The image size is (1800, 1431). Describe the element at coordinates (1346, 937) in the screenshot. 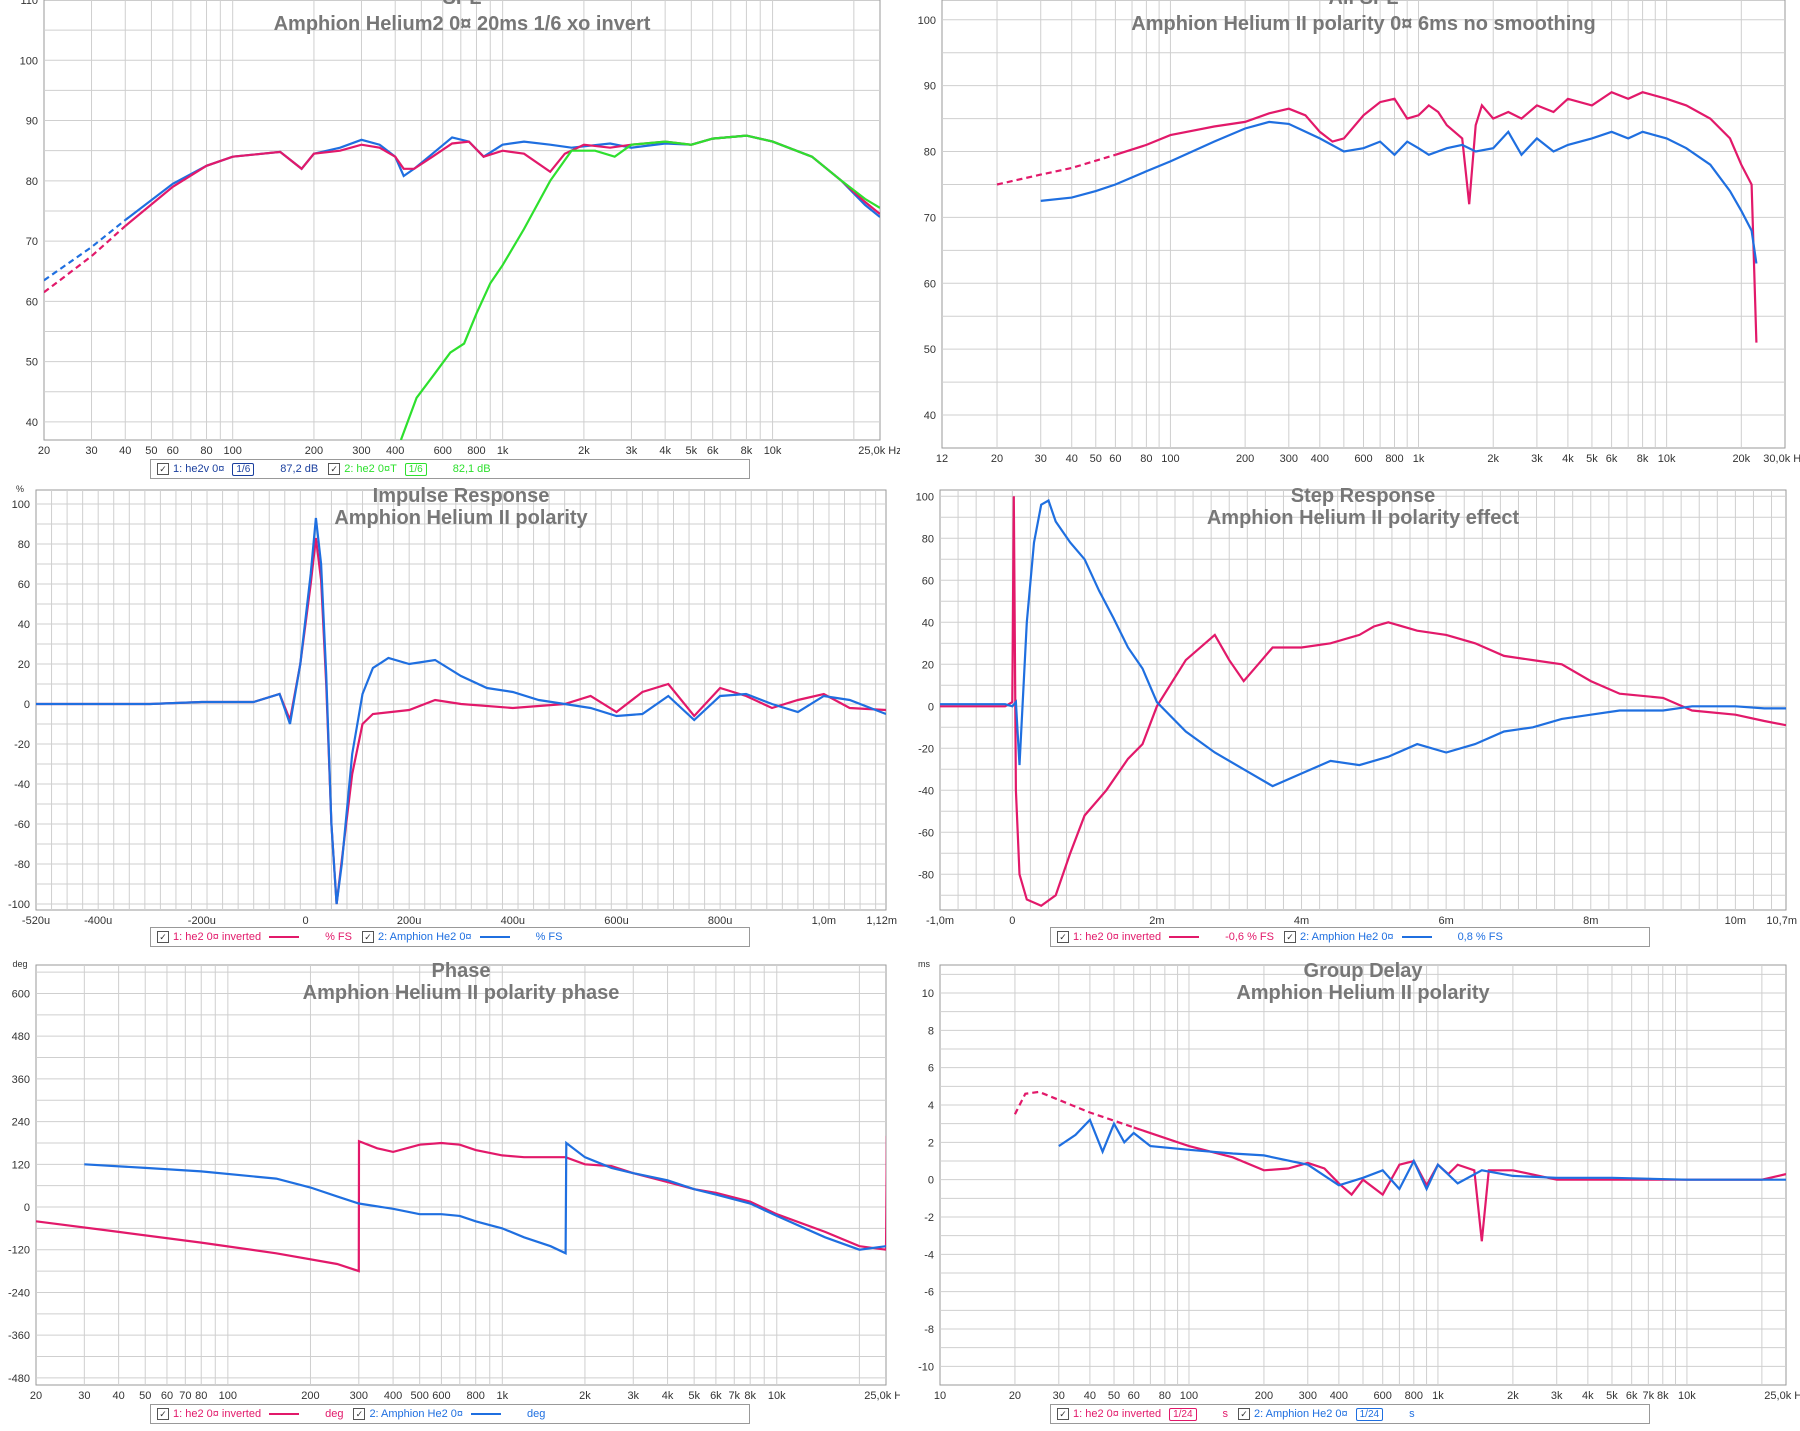

I see `legend-label: 2: Amphion He2 0¤` at that location.